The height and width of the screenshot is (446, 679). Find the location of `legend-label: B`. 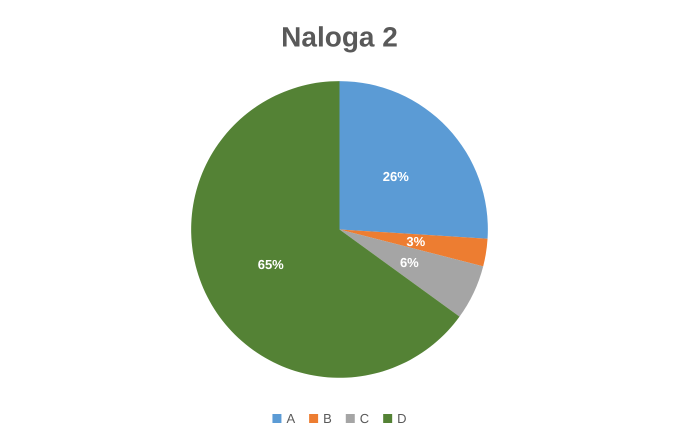

legend-label: B is located at coordinates (327, 418).